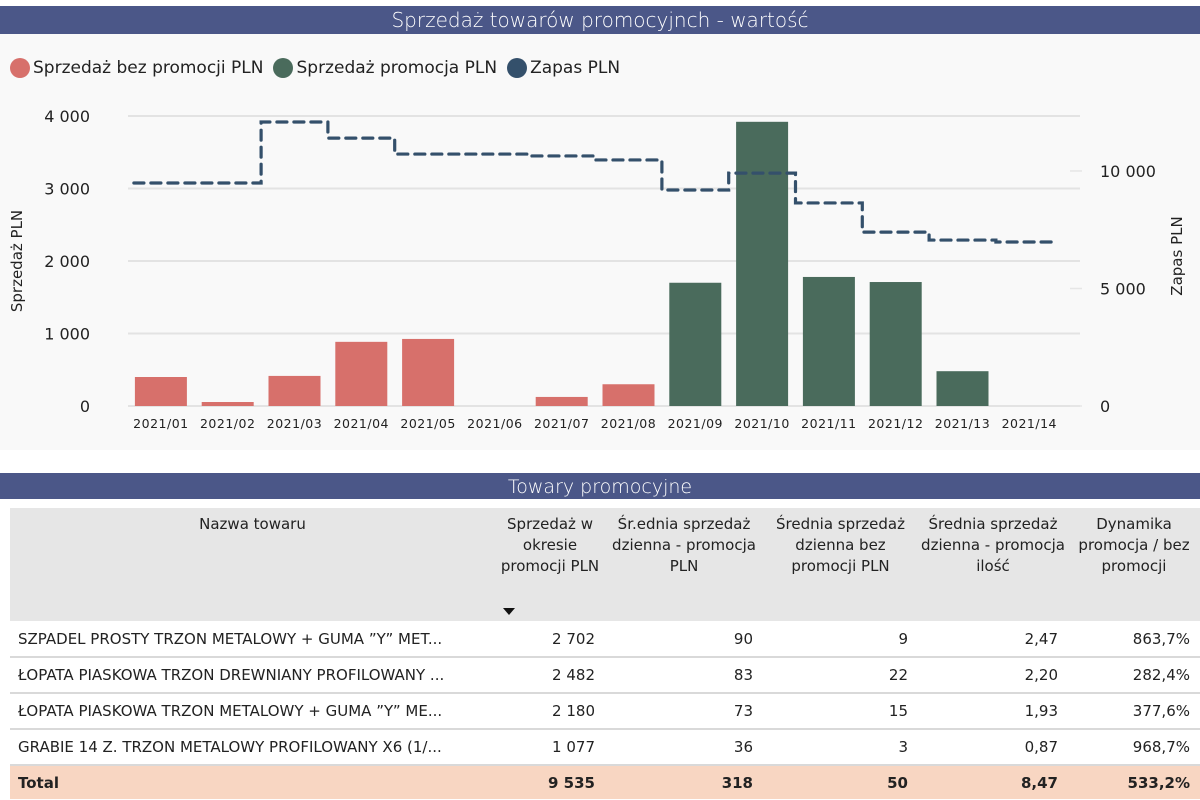  I want to click on legend-label: Sprzedaż promocja PLN, so click(397, 68).